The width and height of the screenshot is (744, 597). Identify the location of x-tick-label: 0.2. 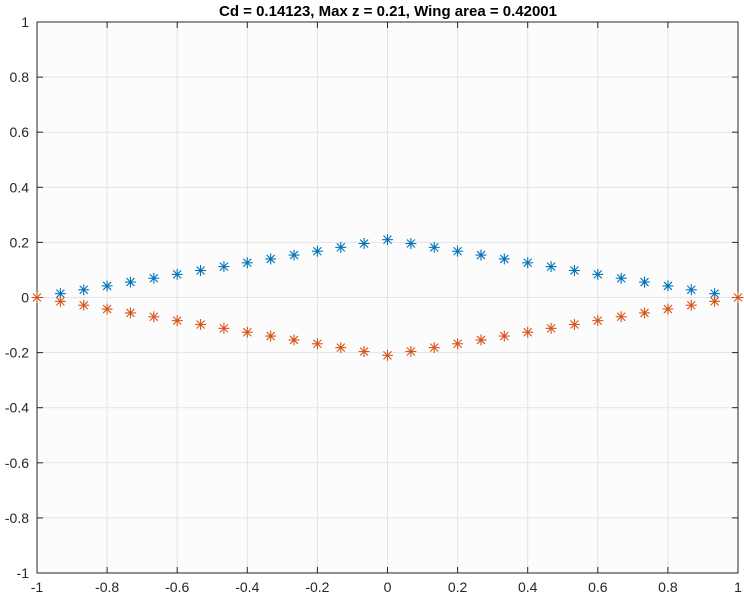
(458, 587).